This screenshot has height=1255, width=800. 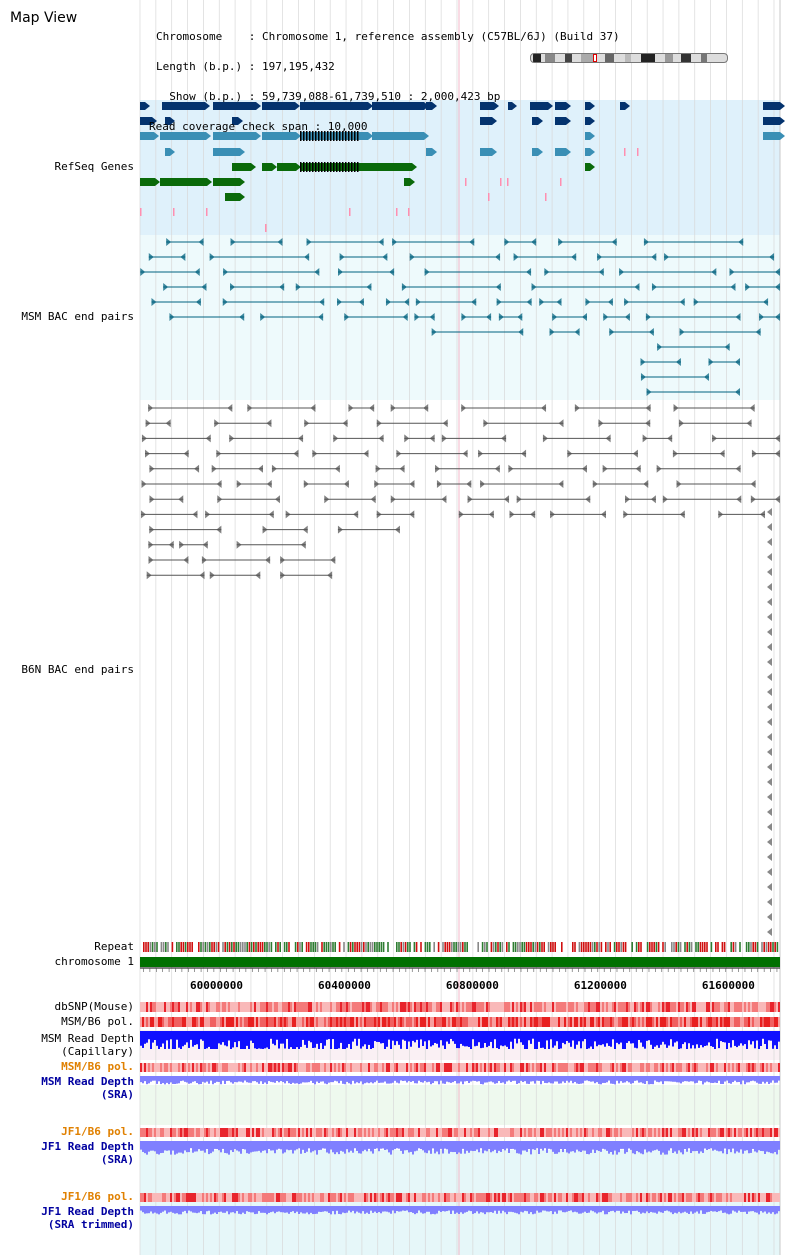 What do you see at coordinates (87, 1081) in the screenshot?
I see `msm-depth-sra-label-1: MSM Read Depth` at bounding box center [87, 1081].